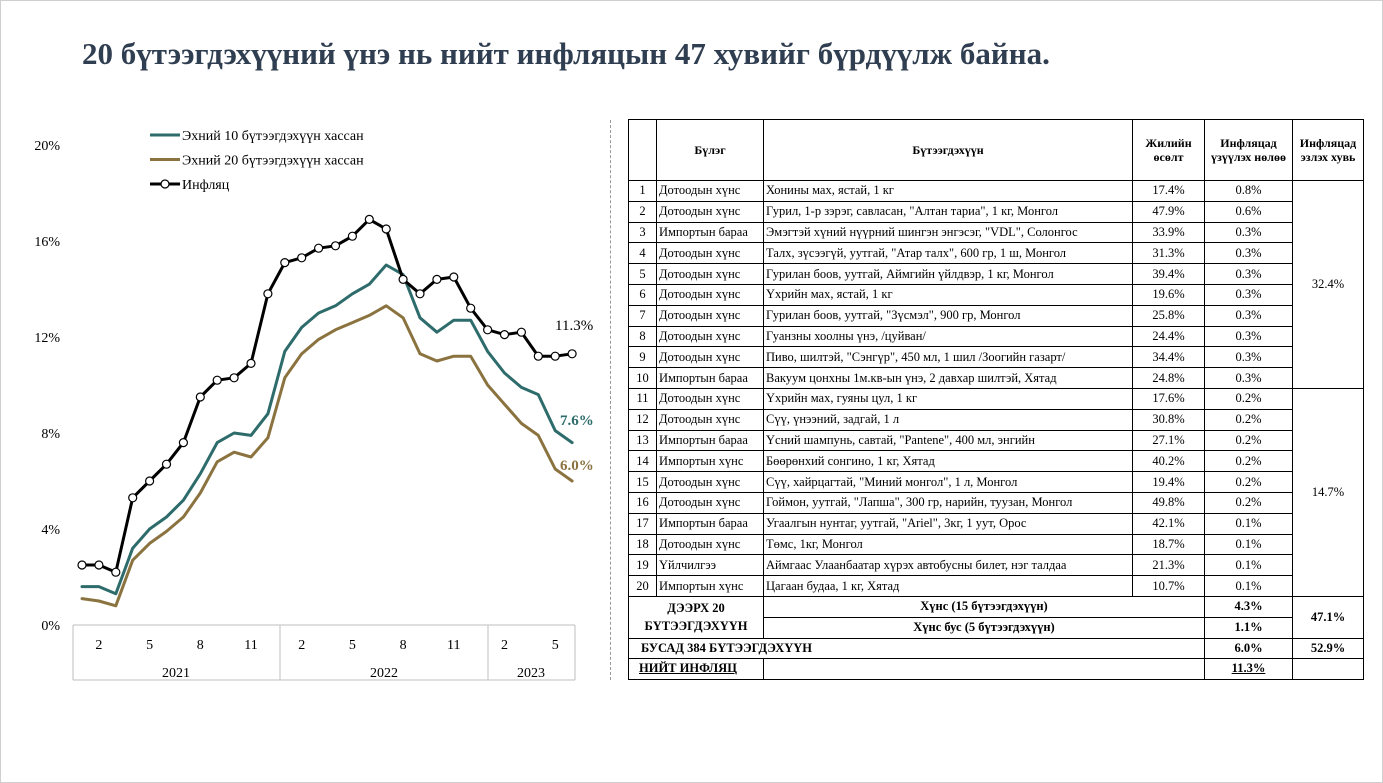 Image resolution: width=1383 pixels, height=783 pixels. I want to click on x-tick-label: 5, so click(149, 645).